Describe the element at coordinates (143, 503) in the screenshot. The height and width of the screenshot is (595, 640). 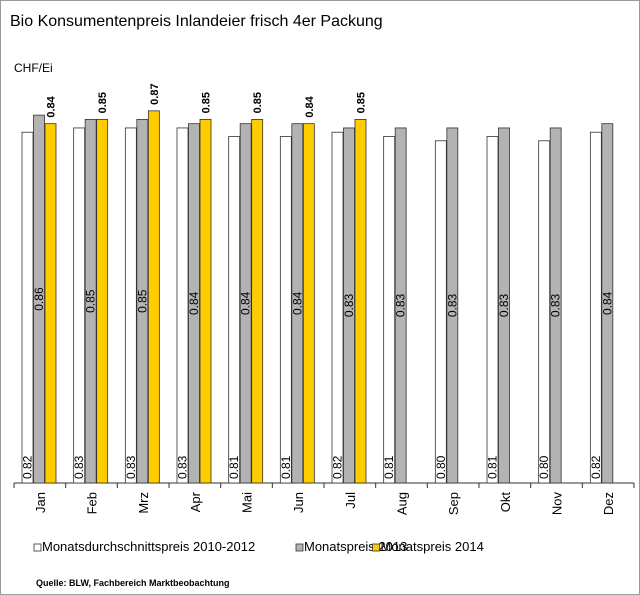
I see `x-tick-label: Mrz` at that location.